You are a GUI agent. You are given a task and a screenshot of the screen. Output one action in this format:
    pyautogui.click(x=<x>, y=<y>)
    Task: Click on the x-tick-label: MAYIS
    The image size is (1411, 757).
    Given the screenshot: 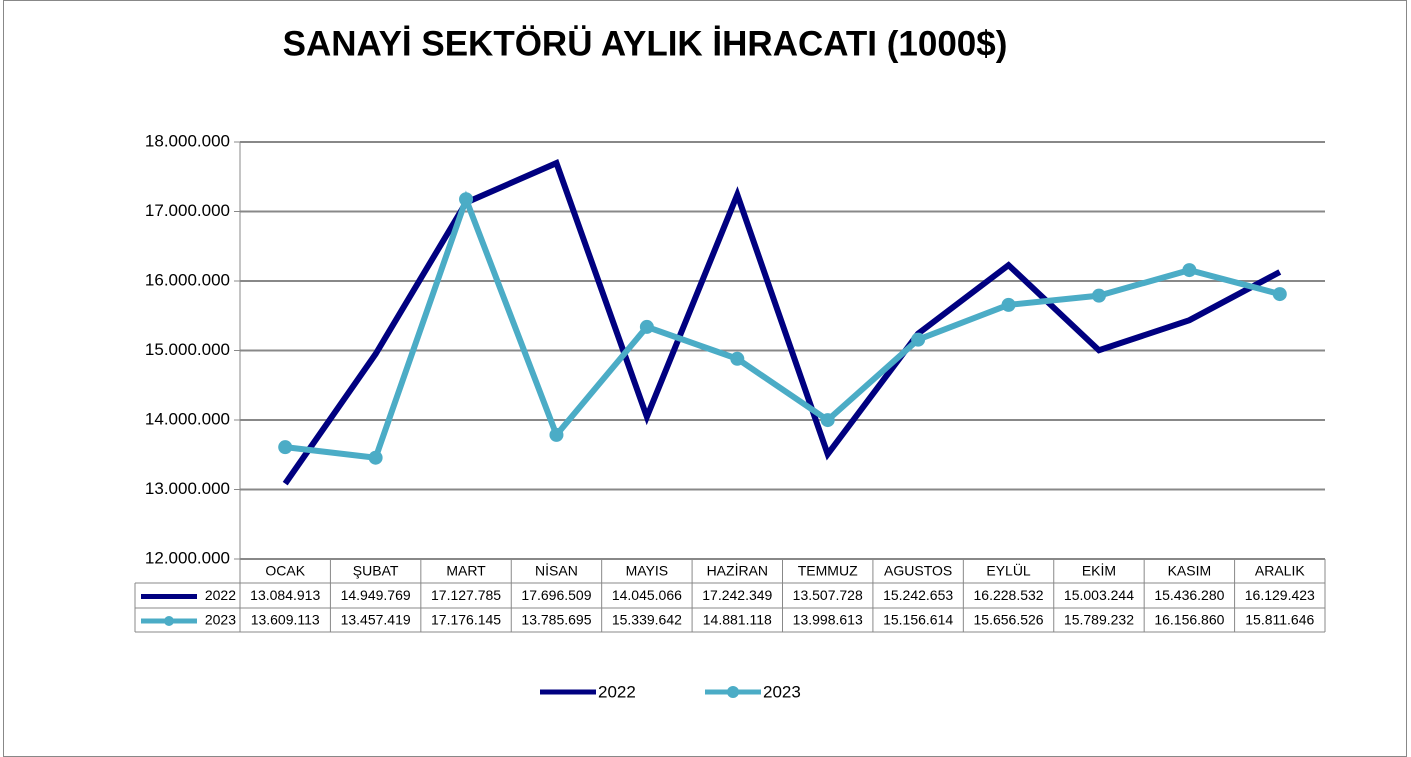 What is the action you would take?
    pyautogui.click(x=647, y=571)
    